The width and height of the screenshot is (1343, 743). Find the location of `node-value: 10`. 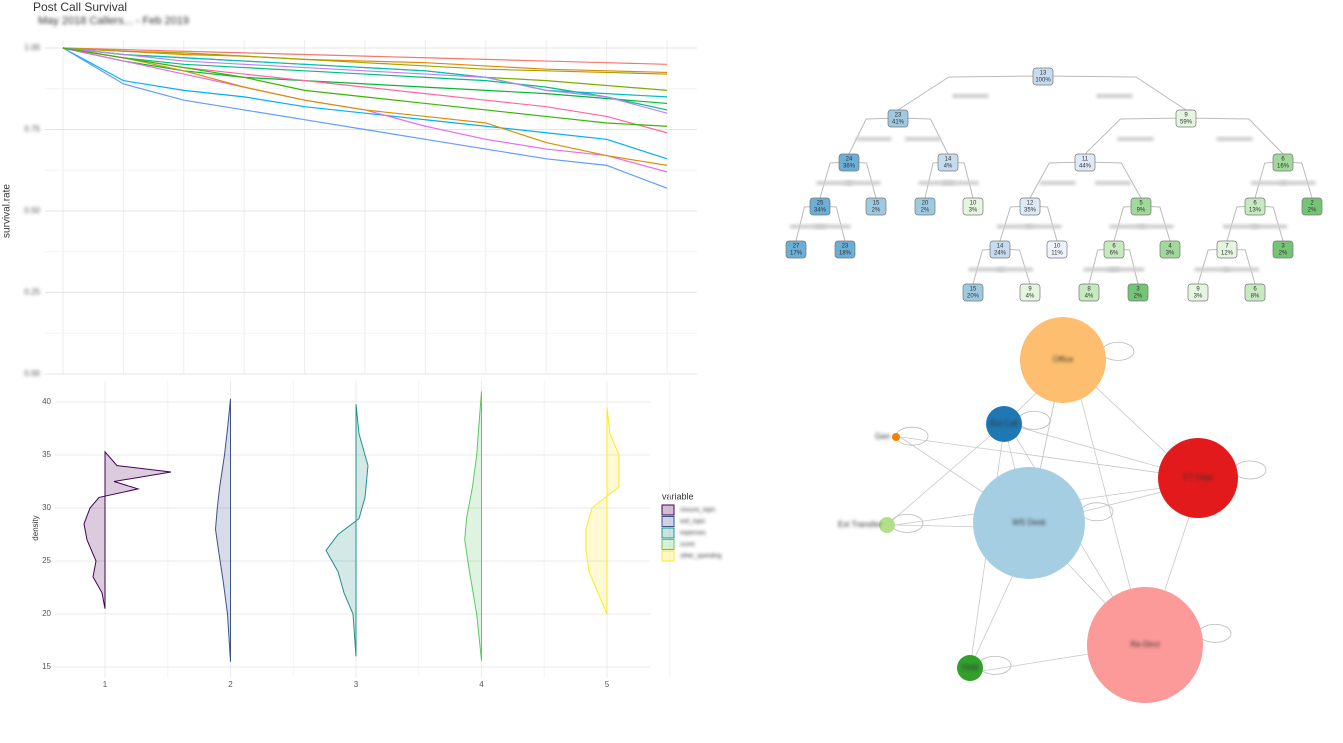

node-value: 10 is located at coordinates (973, 204).